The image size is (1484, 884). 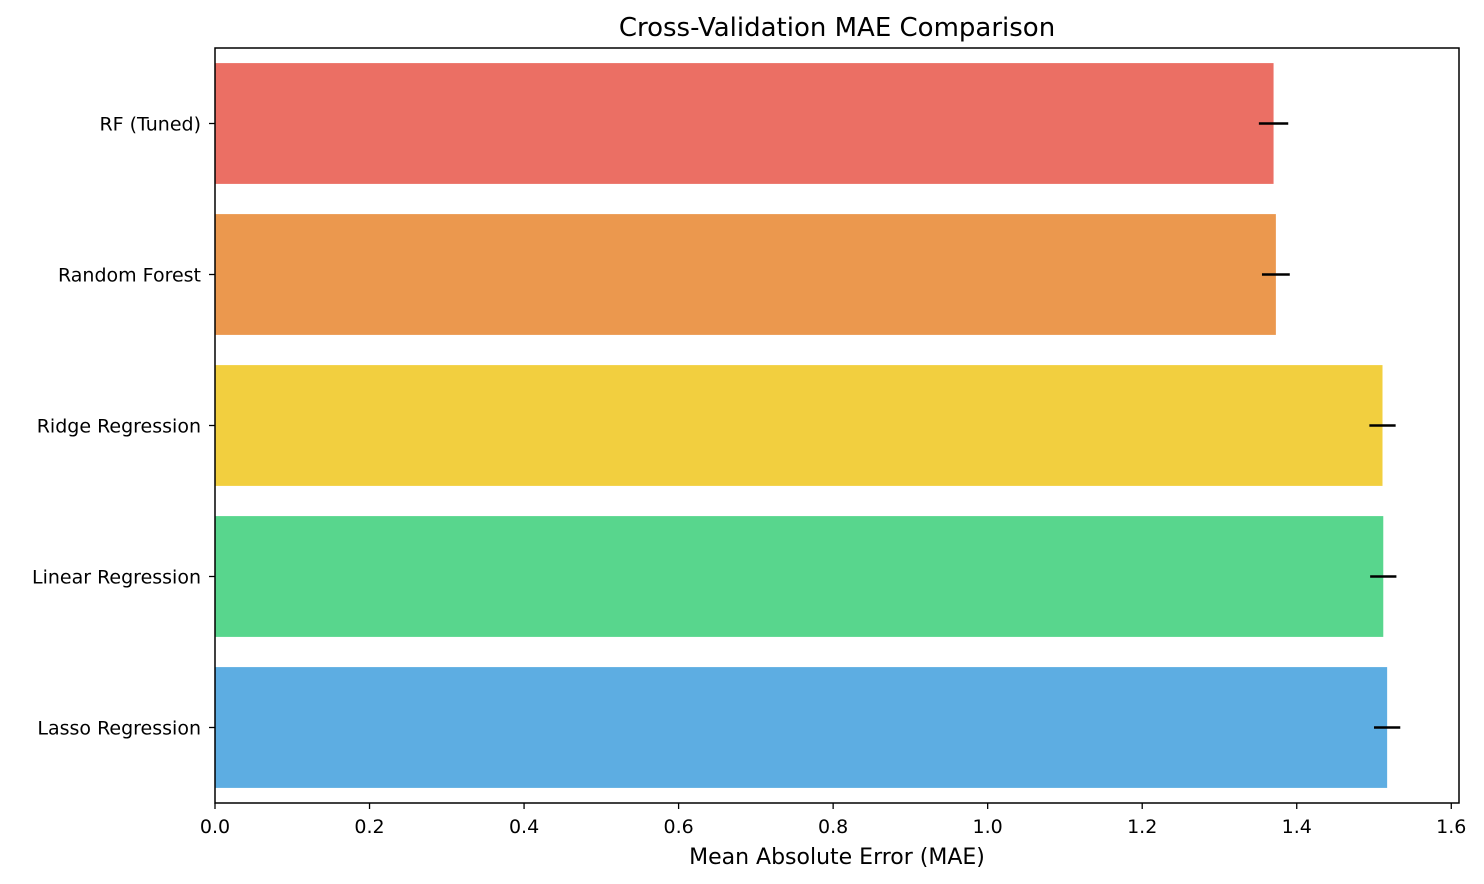 I want to click on bar-lasso-regression, so click(x=801, y=727).